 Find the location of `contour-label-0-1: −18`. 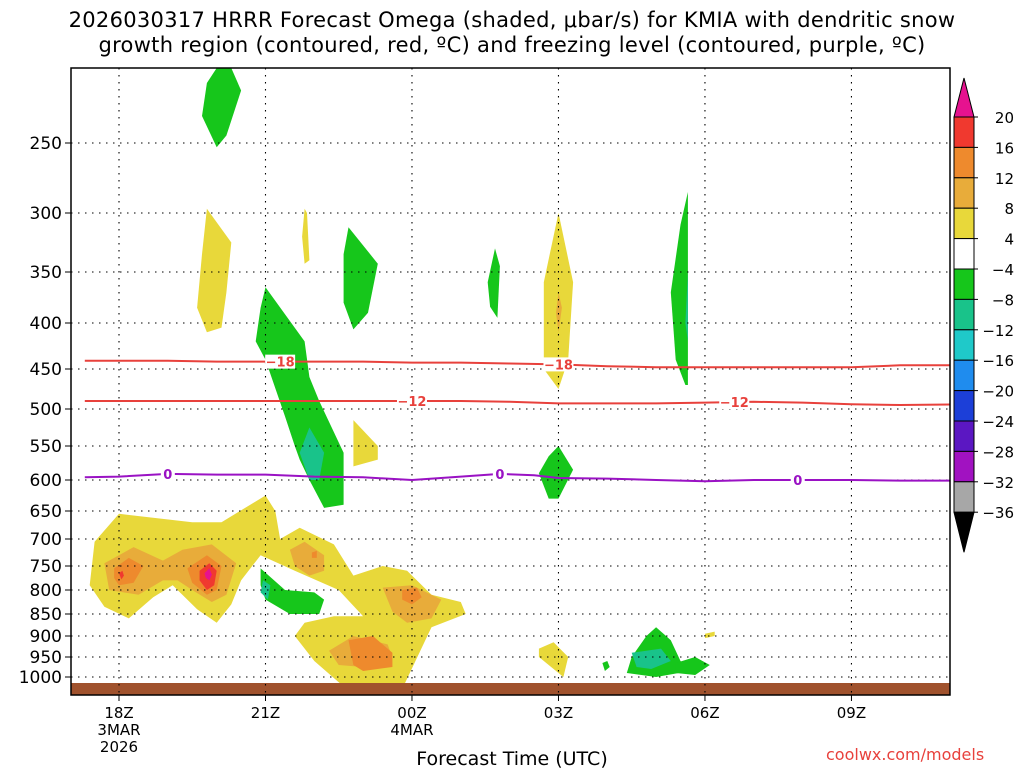

contour-label-0-1: −18 is located at coordinates (558, 365).